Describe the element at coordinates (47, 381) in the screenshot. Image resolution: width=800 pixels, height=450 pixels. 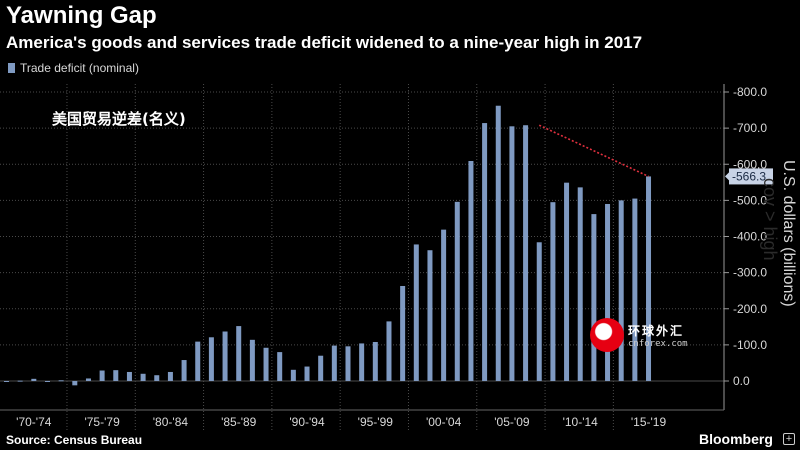
I see `bar-1973` at that location.